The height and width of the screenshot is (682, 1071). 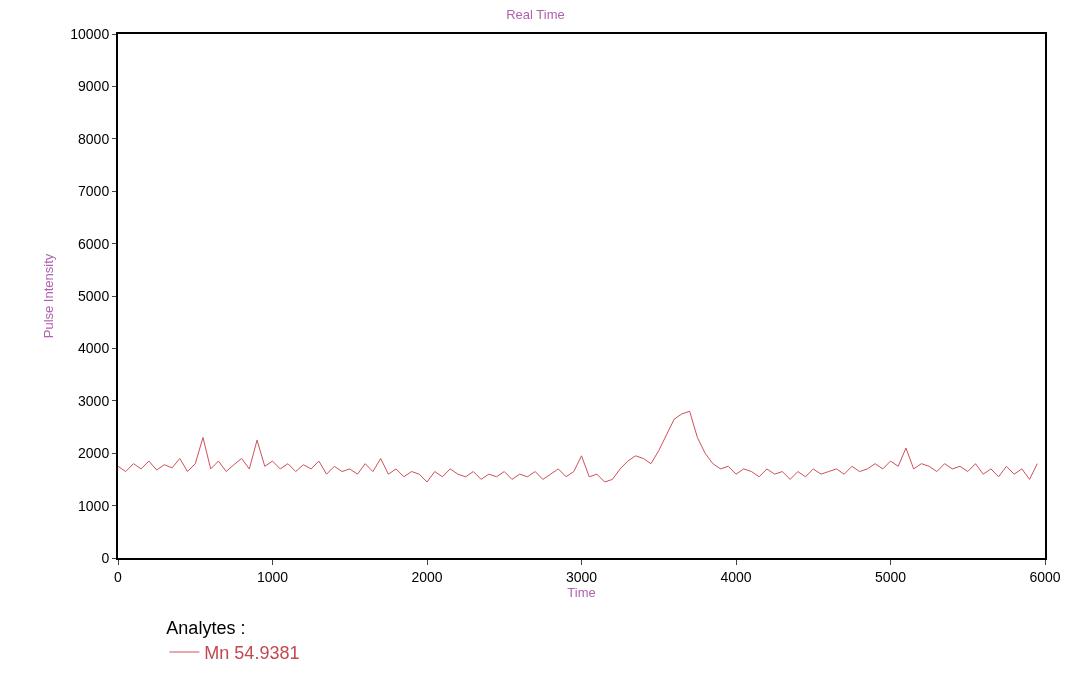 What do you see at coordinates (94, 243) in the screenshot?
I see `y-tick-label: 6000` at bounding box center [94, 243].